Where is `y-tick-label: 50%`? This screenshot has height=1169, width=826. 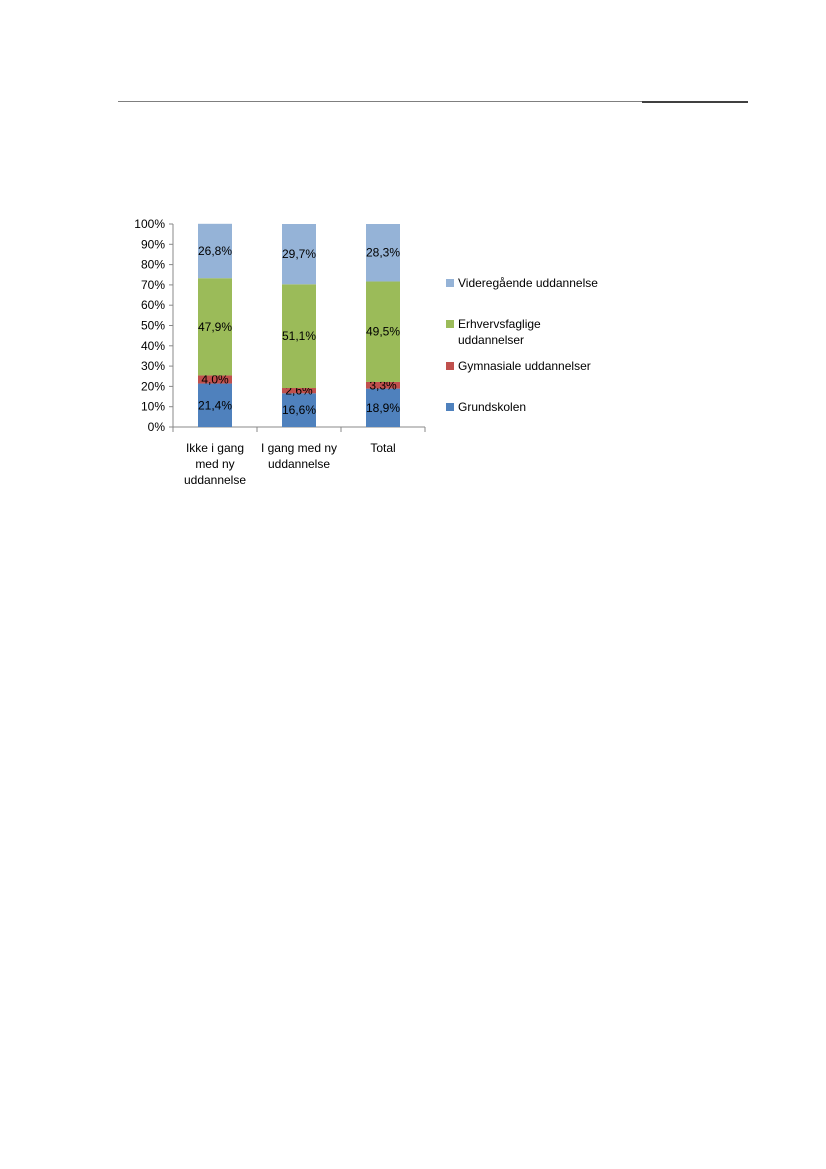
y-tick-label: 50% is located at coordinates (153, 326).